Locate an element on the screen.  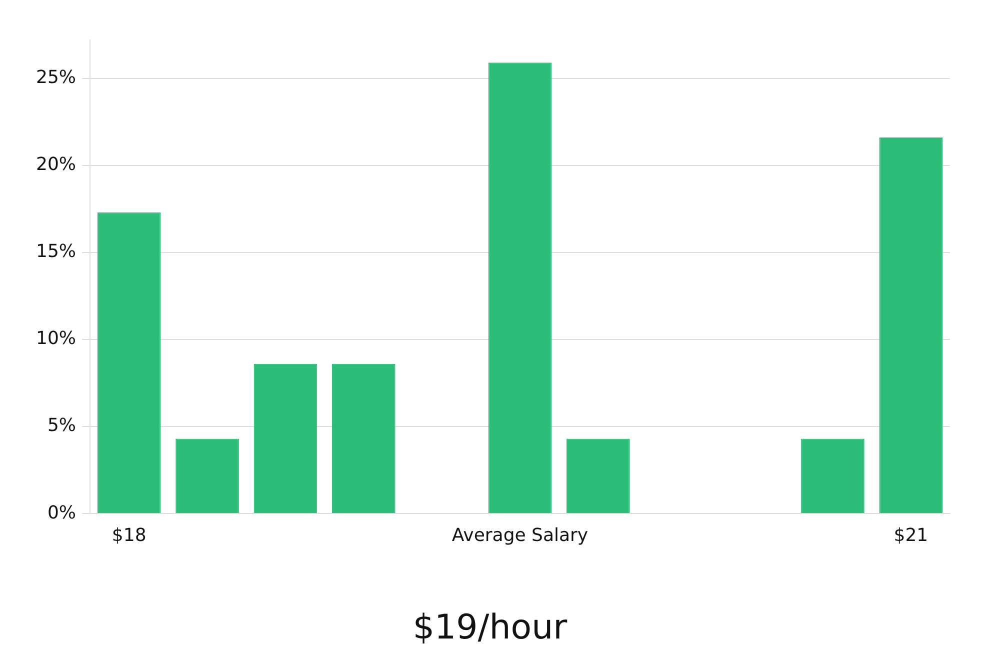
x-tick-label: $21 is located at coordinates (911, 535).